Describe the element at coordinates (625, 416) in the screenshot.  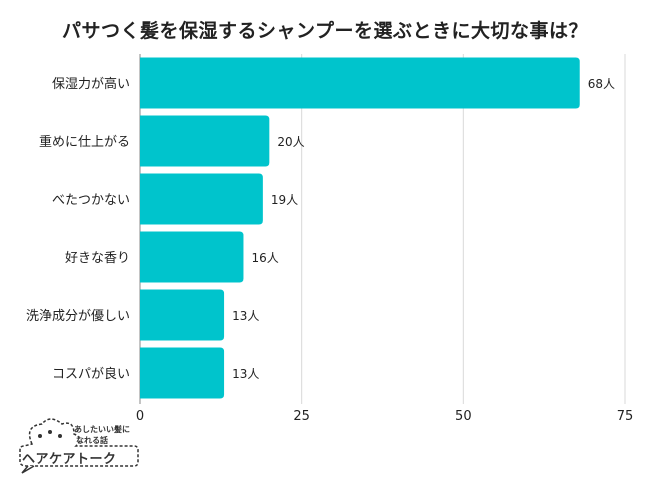
I see `x-tick-label: 75` at that location.